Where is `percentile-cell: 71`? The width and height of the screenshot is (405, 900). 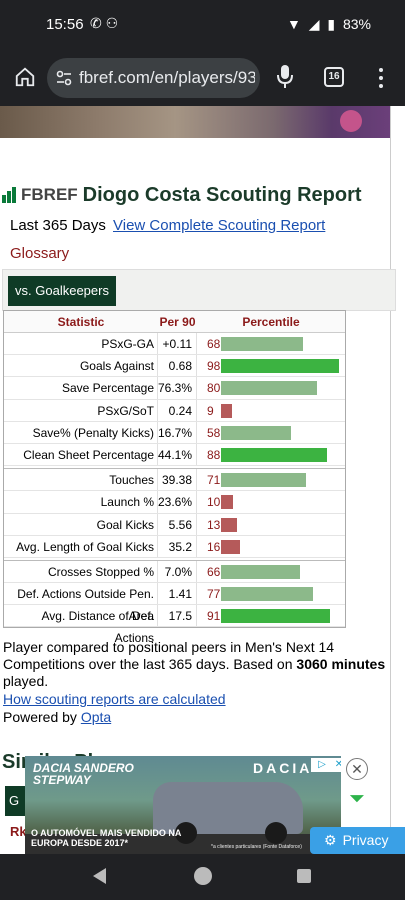 percentile-cell: 71 is located at coordinates (271, 479).